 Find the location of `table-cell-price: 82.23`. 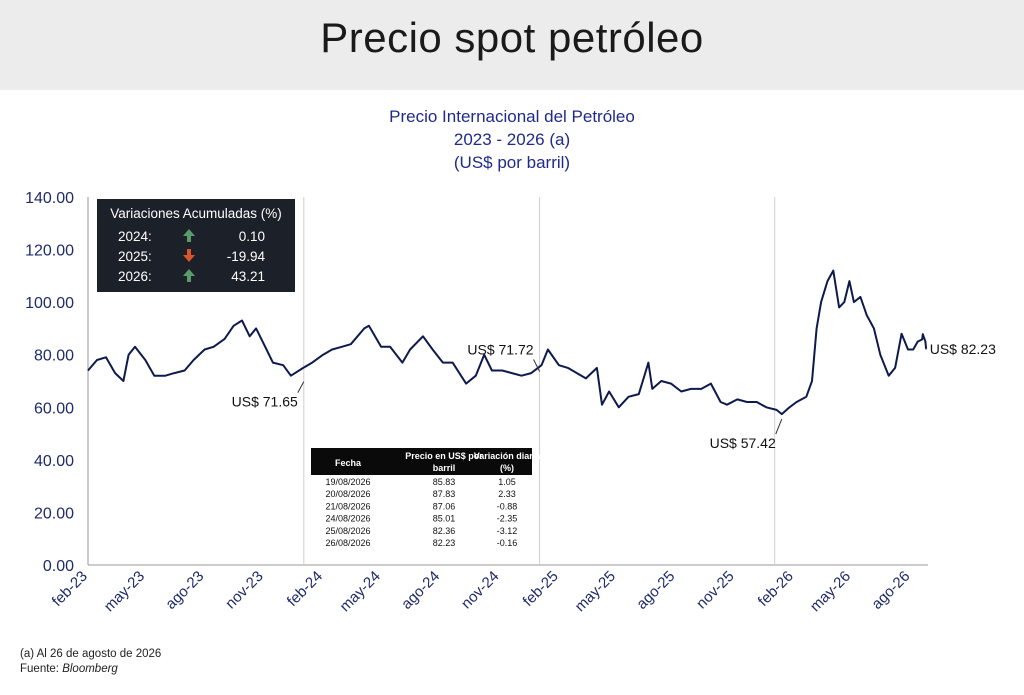

table-cell-price: 82.23 is located at coordinates (444, 543).